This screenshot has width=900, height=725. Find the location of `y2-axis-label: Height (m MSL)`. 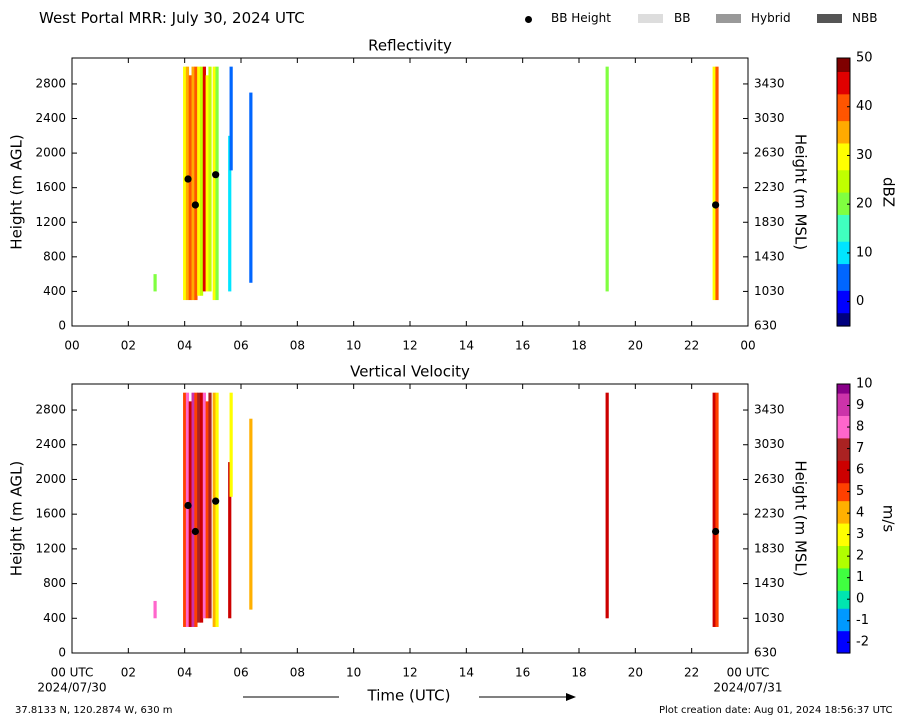

y2-axis-label: Height (m MSL) is located at coordinates (801, 518).